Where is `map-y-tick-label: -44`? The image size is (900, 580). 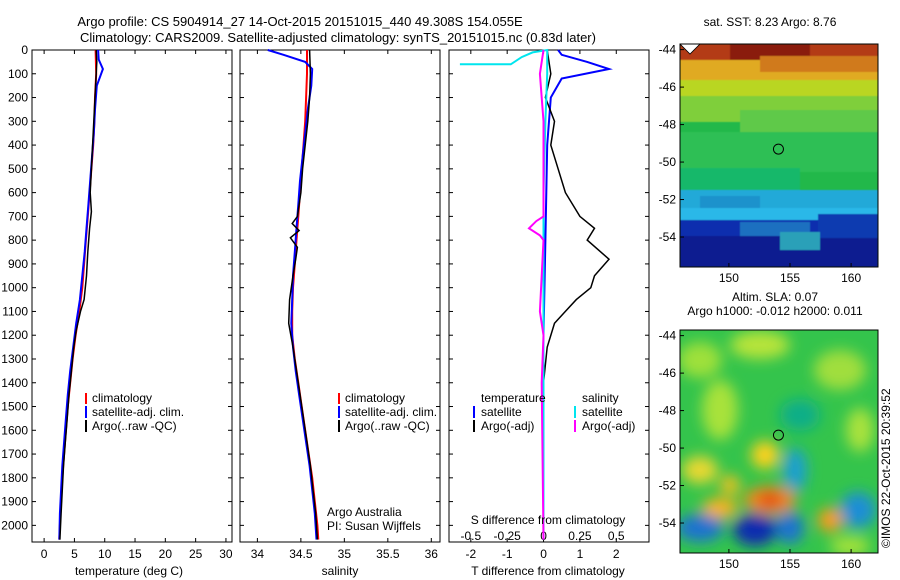 map-y-tick-label: -44 is located at coordinates (668, 336).